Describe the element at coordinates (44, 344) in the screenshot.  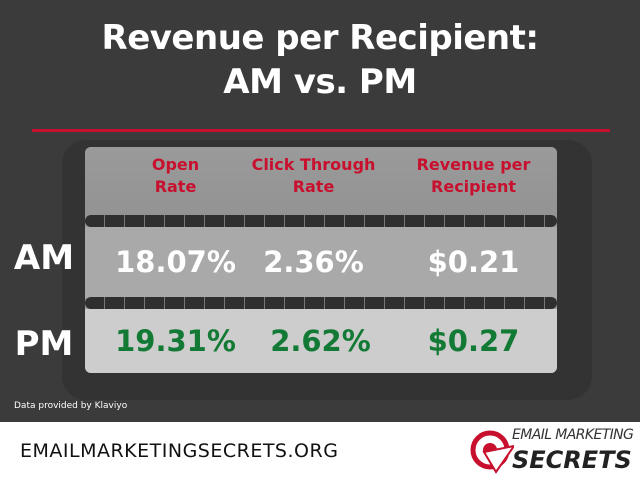
I see `row-label-pm: PM` at that location.